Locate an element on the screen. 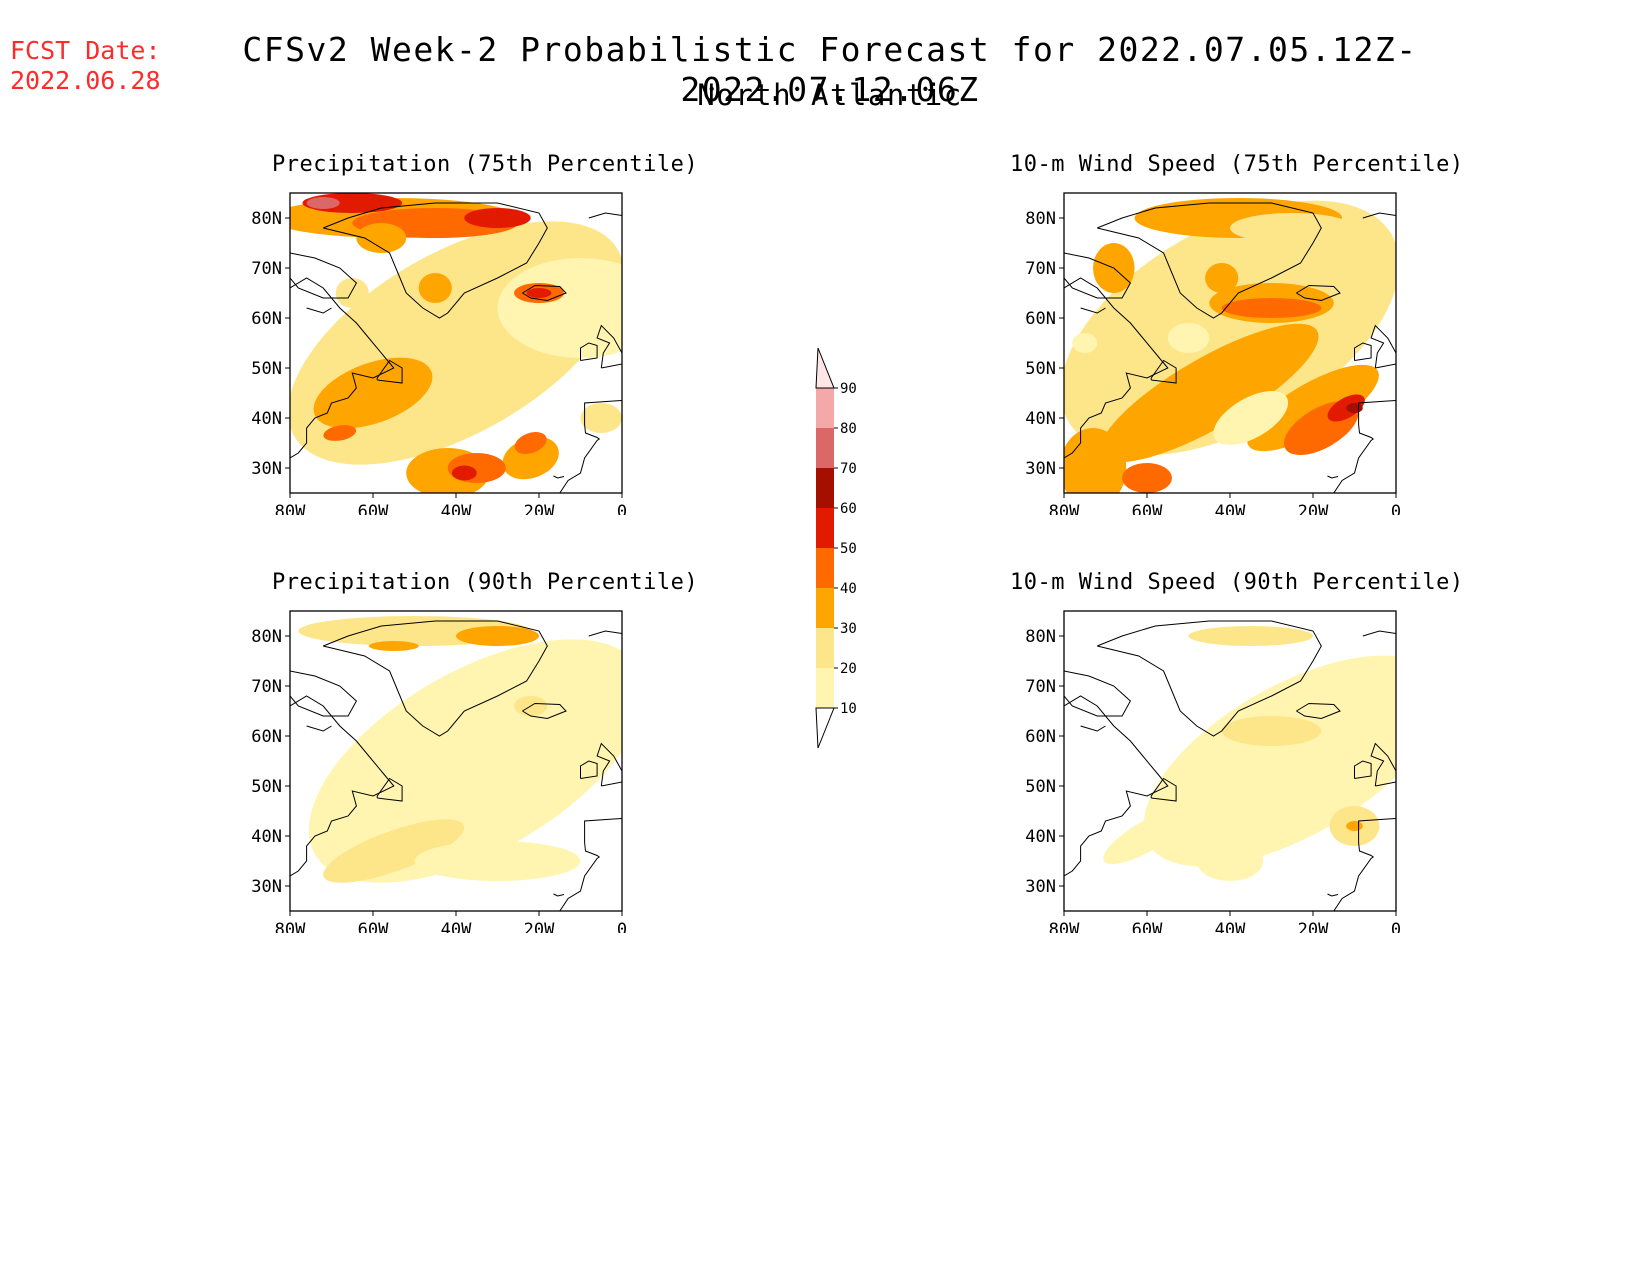 This screenshot has width=1650, height=1275. region-subtitle: North Atlantic is located at coordinates (830, 95).